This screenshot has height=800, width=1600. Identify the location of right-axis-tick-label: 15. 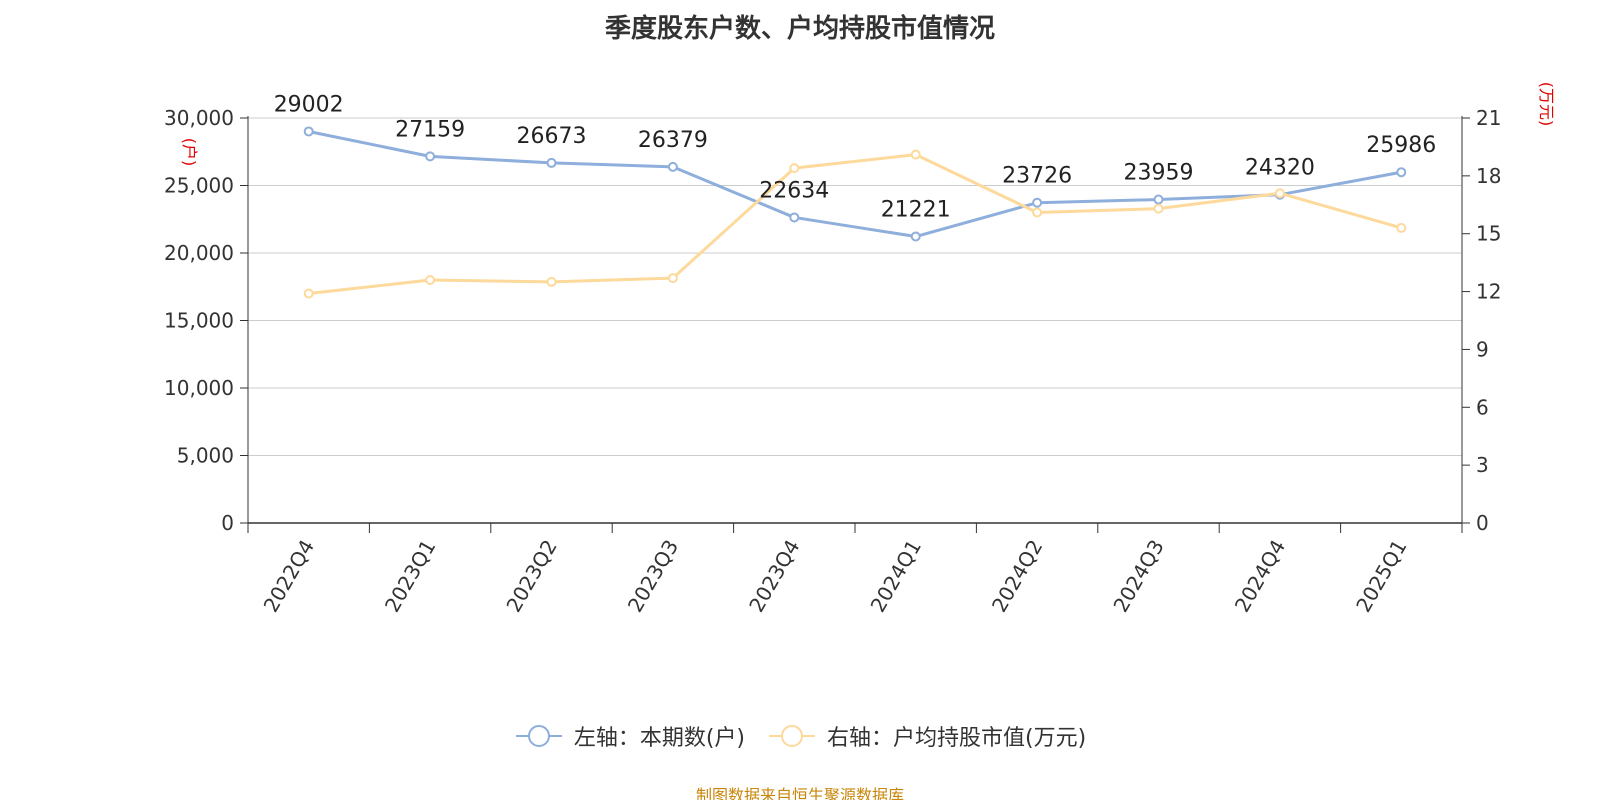
(1488, 234).